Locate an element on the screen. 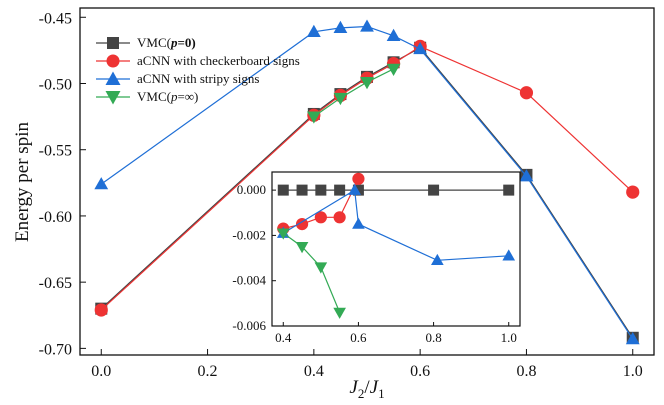 The width and height of the screenshot is (664, 405). inset-y-tick-label: 0.000 is located at coordinates (251, 189).